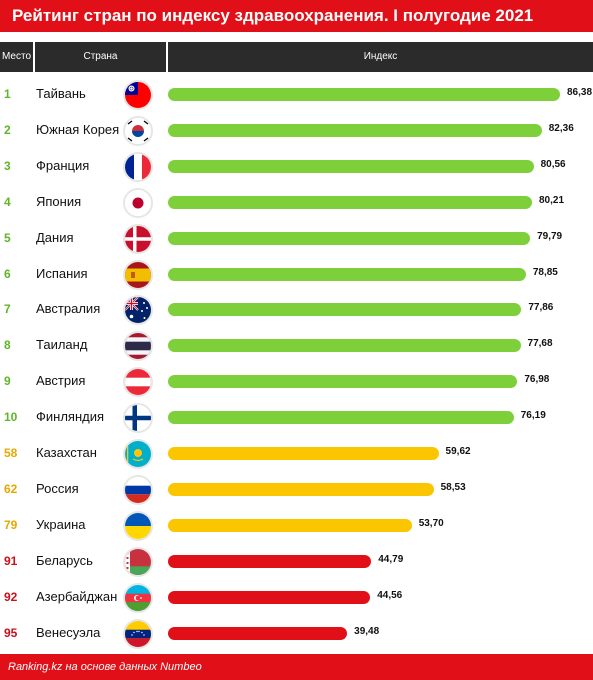  I want to click on venezuela-flag-icon, so click(138, 633).